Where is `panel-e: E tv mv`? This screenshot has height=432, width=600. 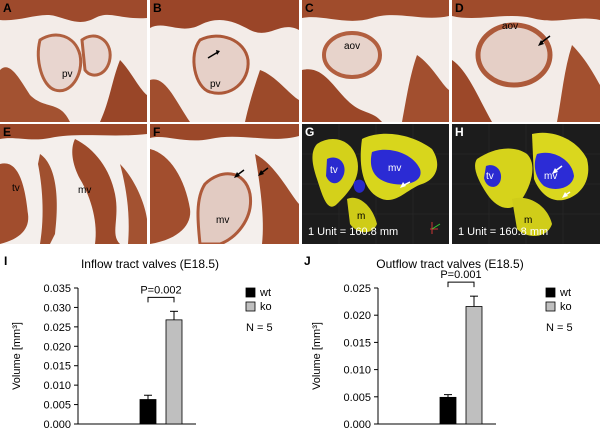
panel-e: E tv mv is located at coordinates (73, 184).